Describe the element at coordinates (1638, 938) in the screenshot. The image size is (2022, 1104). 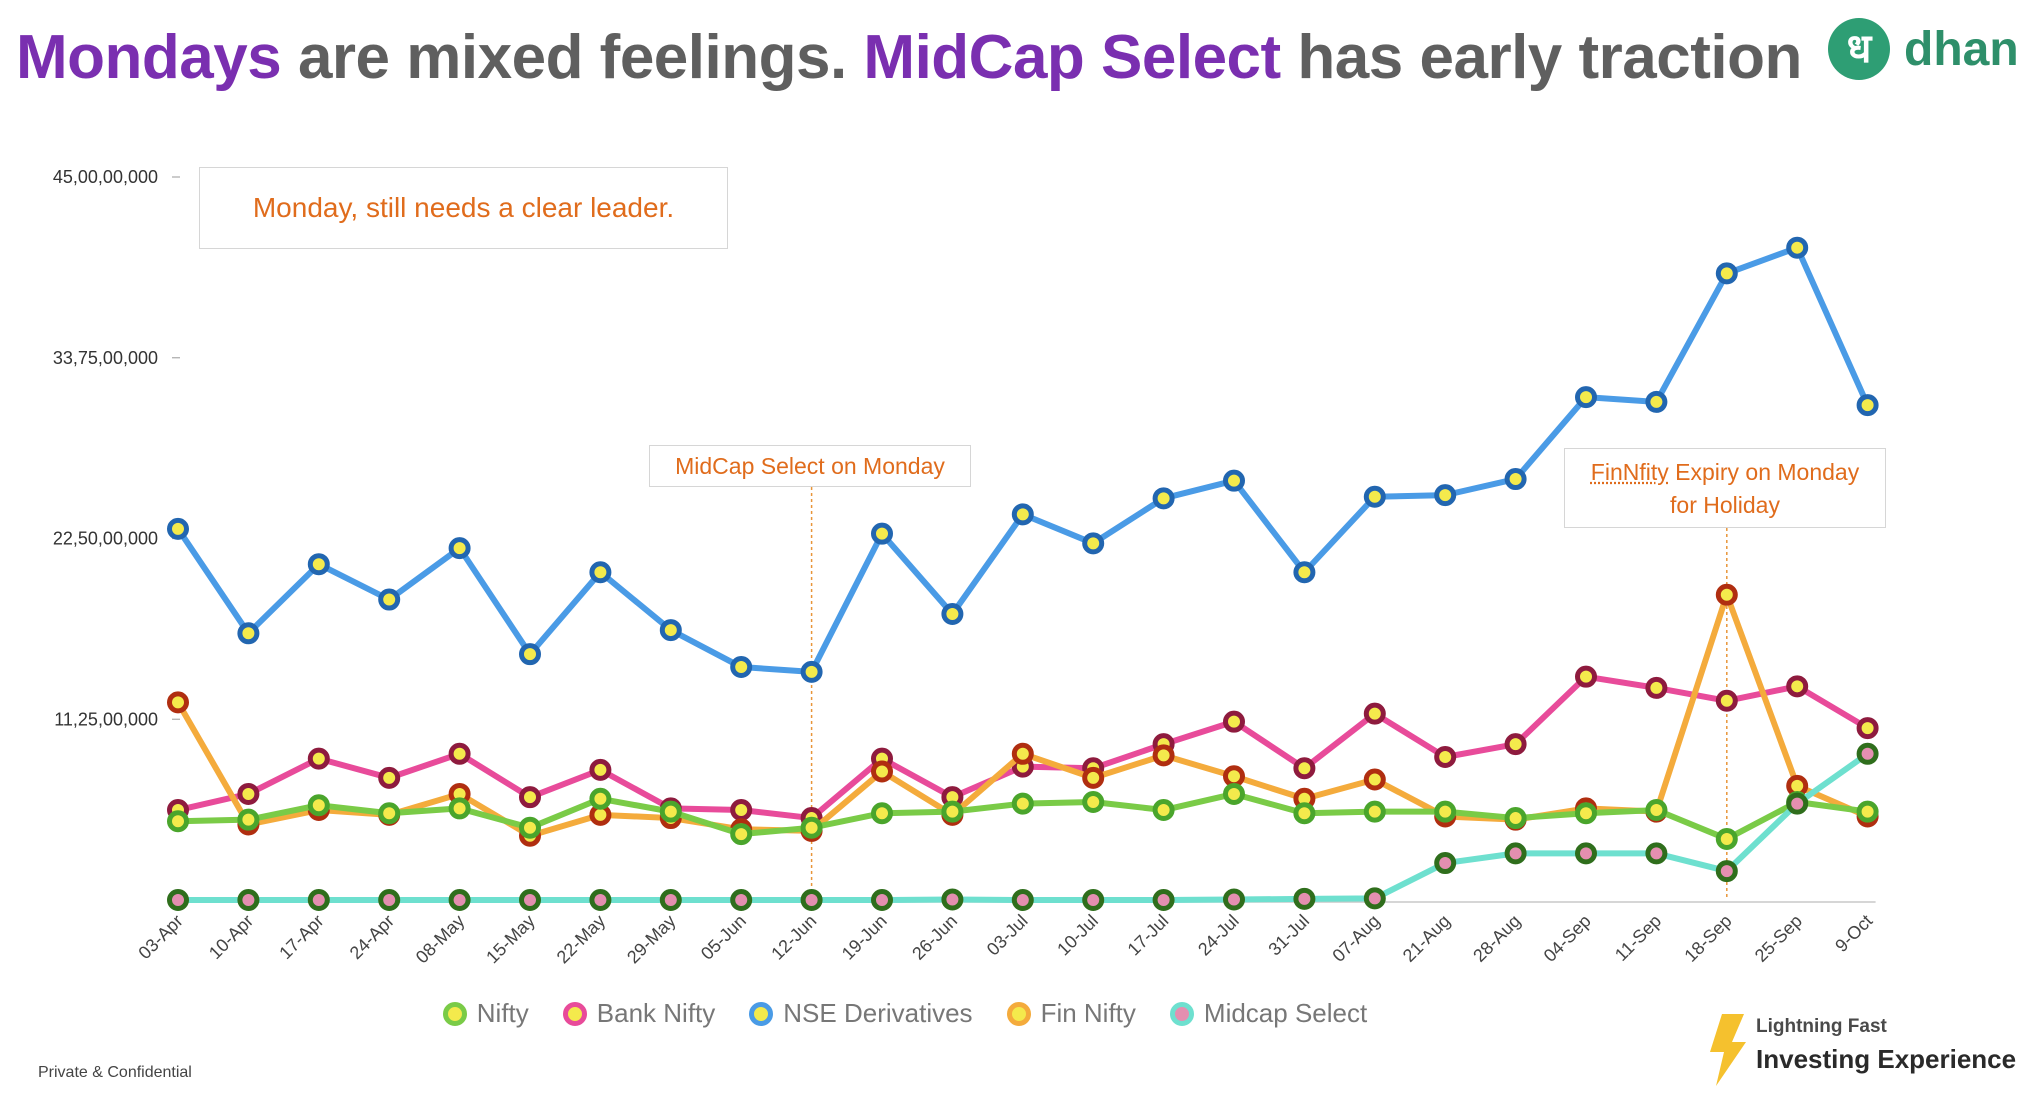
I see `x-tick-label: 11-Sep` at that location.